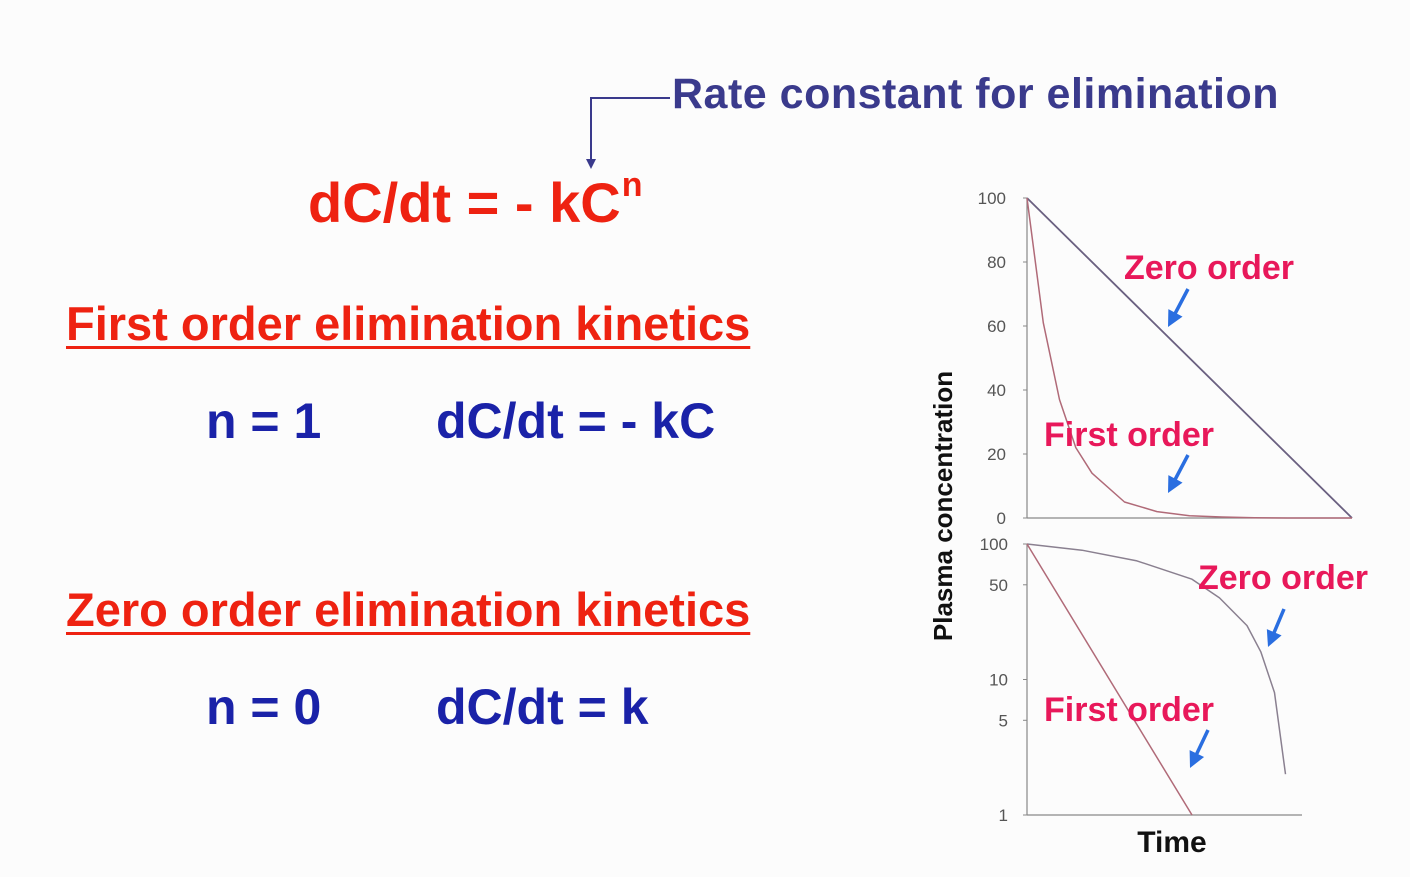 The height and width of the screenshot is (877, 1410). I want to click on chart-0-ytick-label-2: 40, so click(996, 390).